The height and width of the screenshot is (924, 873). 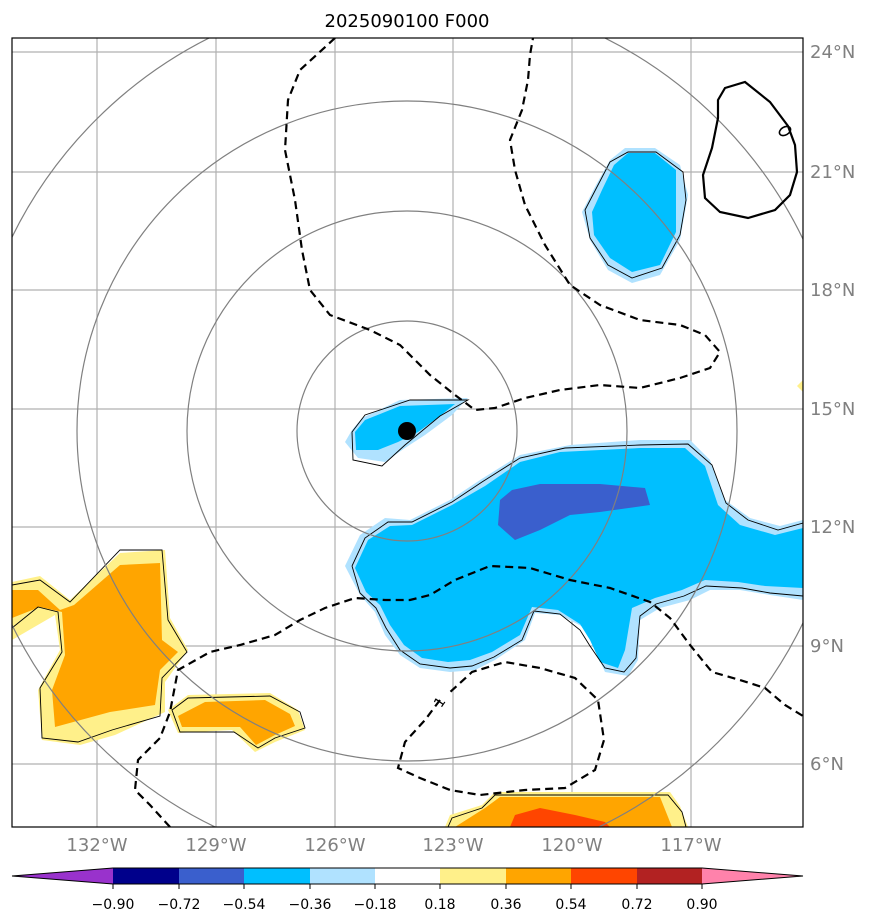 What do you see at coordinates (690, 845) in the screenshot?
I see `lon-label: 117°W` at bounding box center [690, 845].